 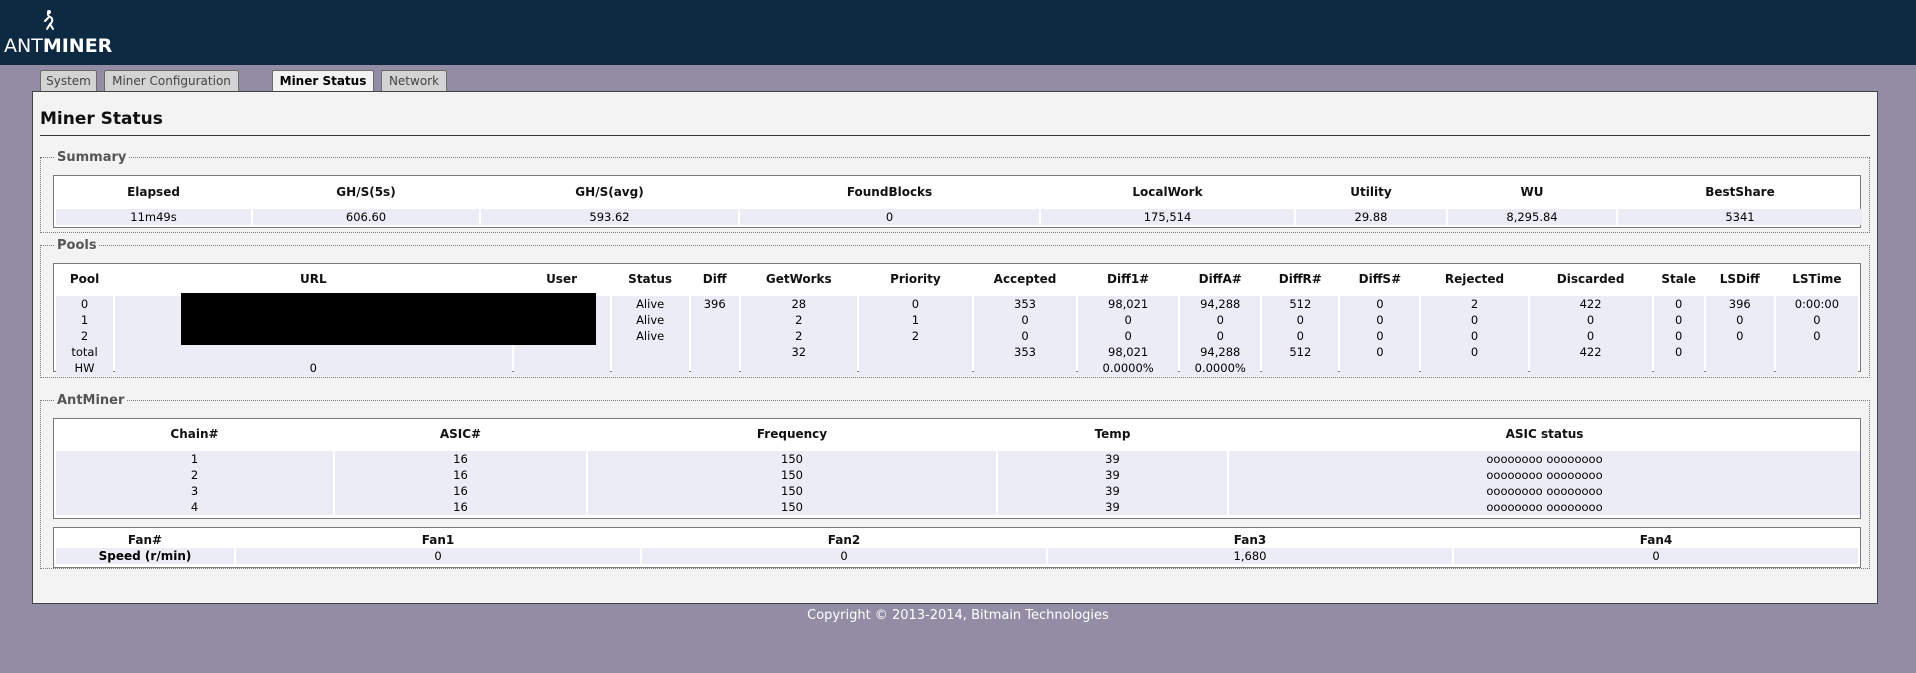 What do you see at coordinates (915, 278) in the screenshot?
I see `pools-header: Priority` at bounding box center [915, 278].